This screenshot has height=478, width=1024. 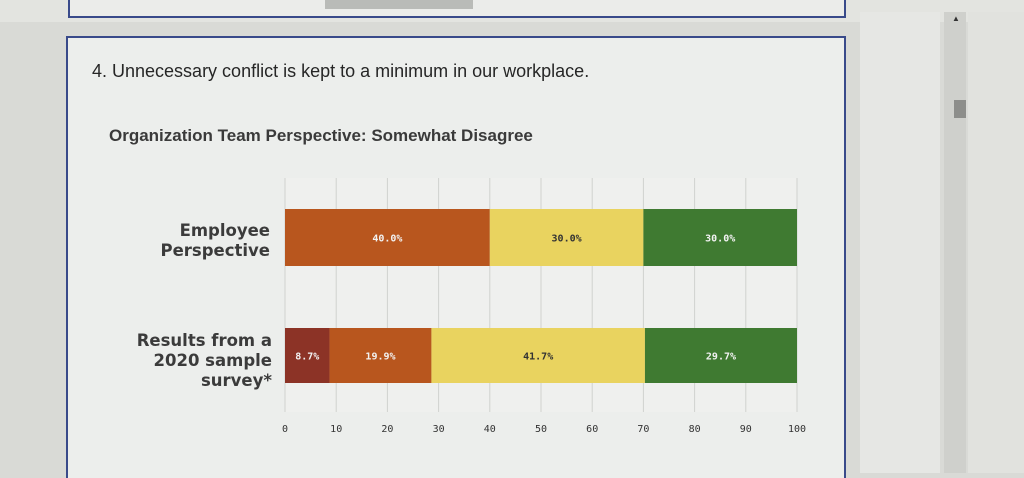 I want to click on window-edge, so click(x=996, y=242).